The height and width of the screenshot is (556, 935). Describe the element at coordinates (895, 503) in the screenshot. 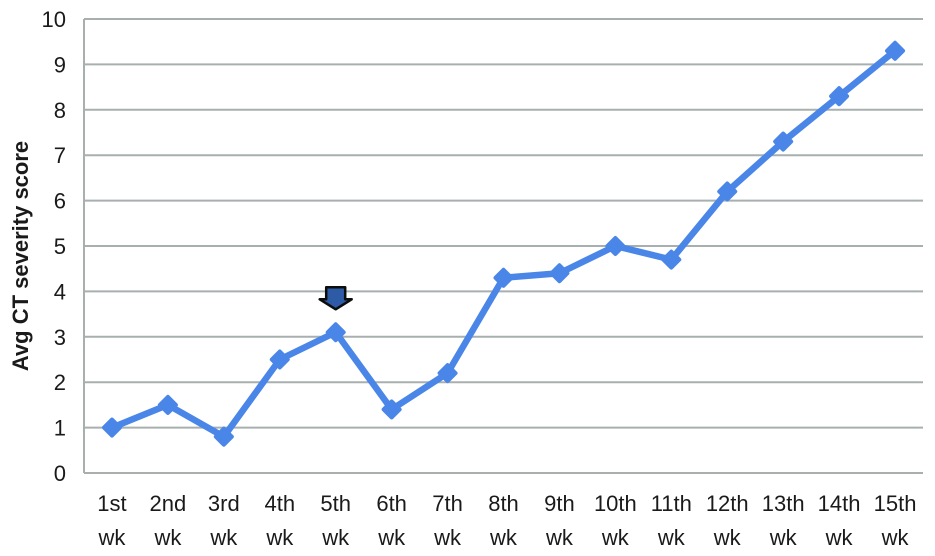

I see `x-tick-label-line1: 15th` at that location.